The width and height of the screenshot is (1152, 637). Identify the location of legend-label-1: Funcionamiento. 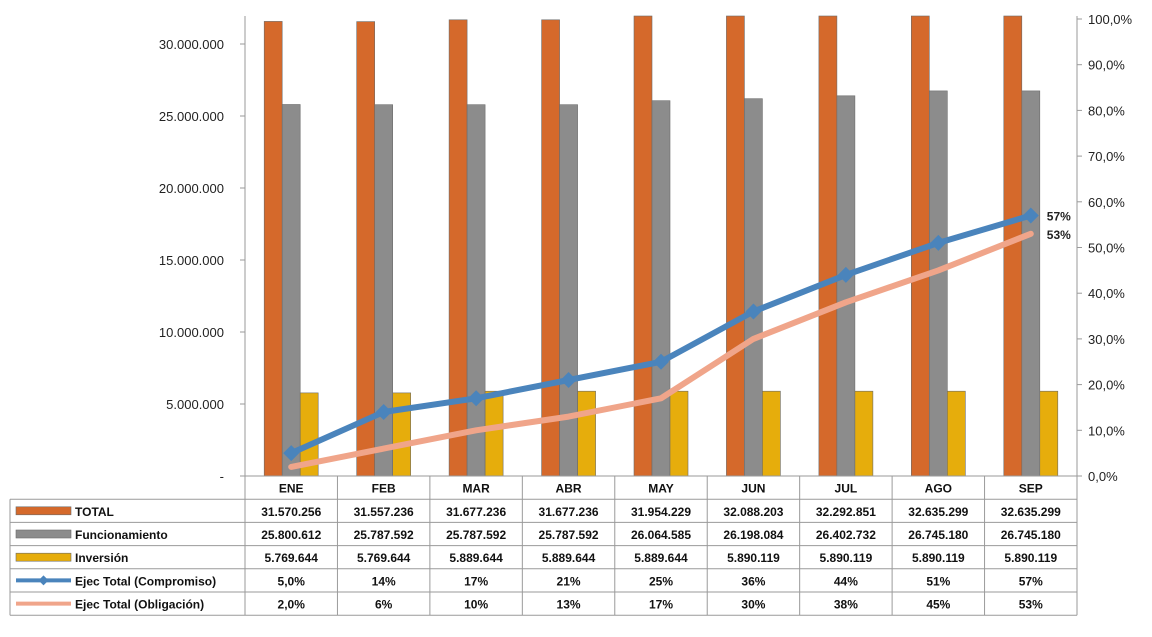
(121, 535).